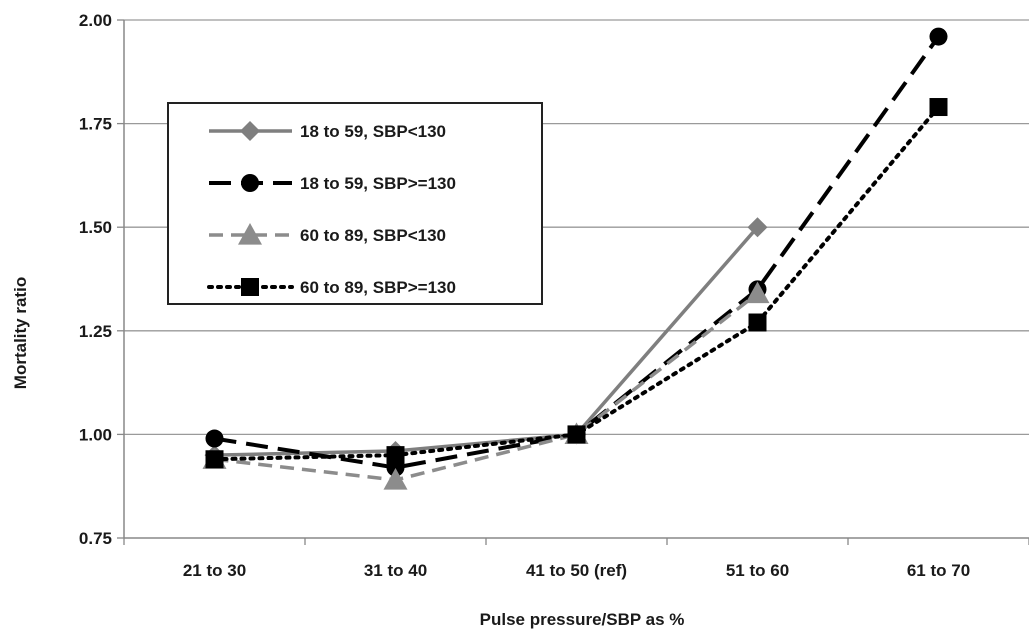 The width and height of the screenshot is (1029, 633). What do you see at coordinates (576, 570) in the screenshot?
I see `x-tick-label: 41 to 50 (ref)` at bounding box center [576, 570].